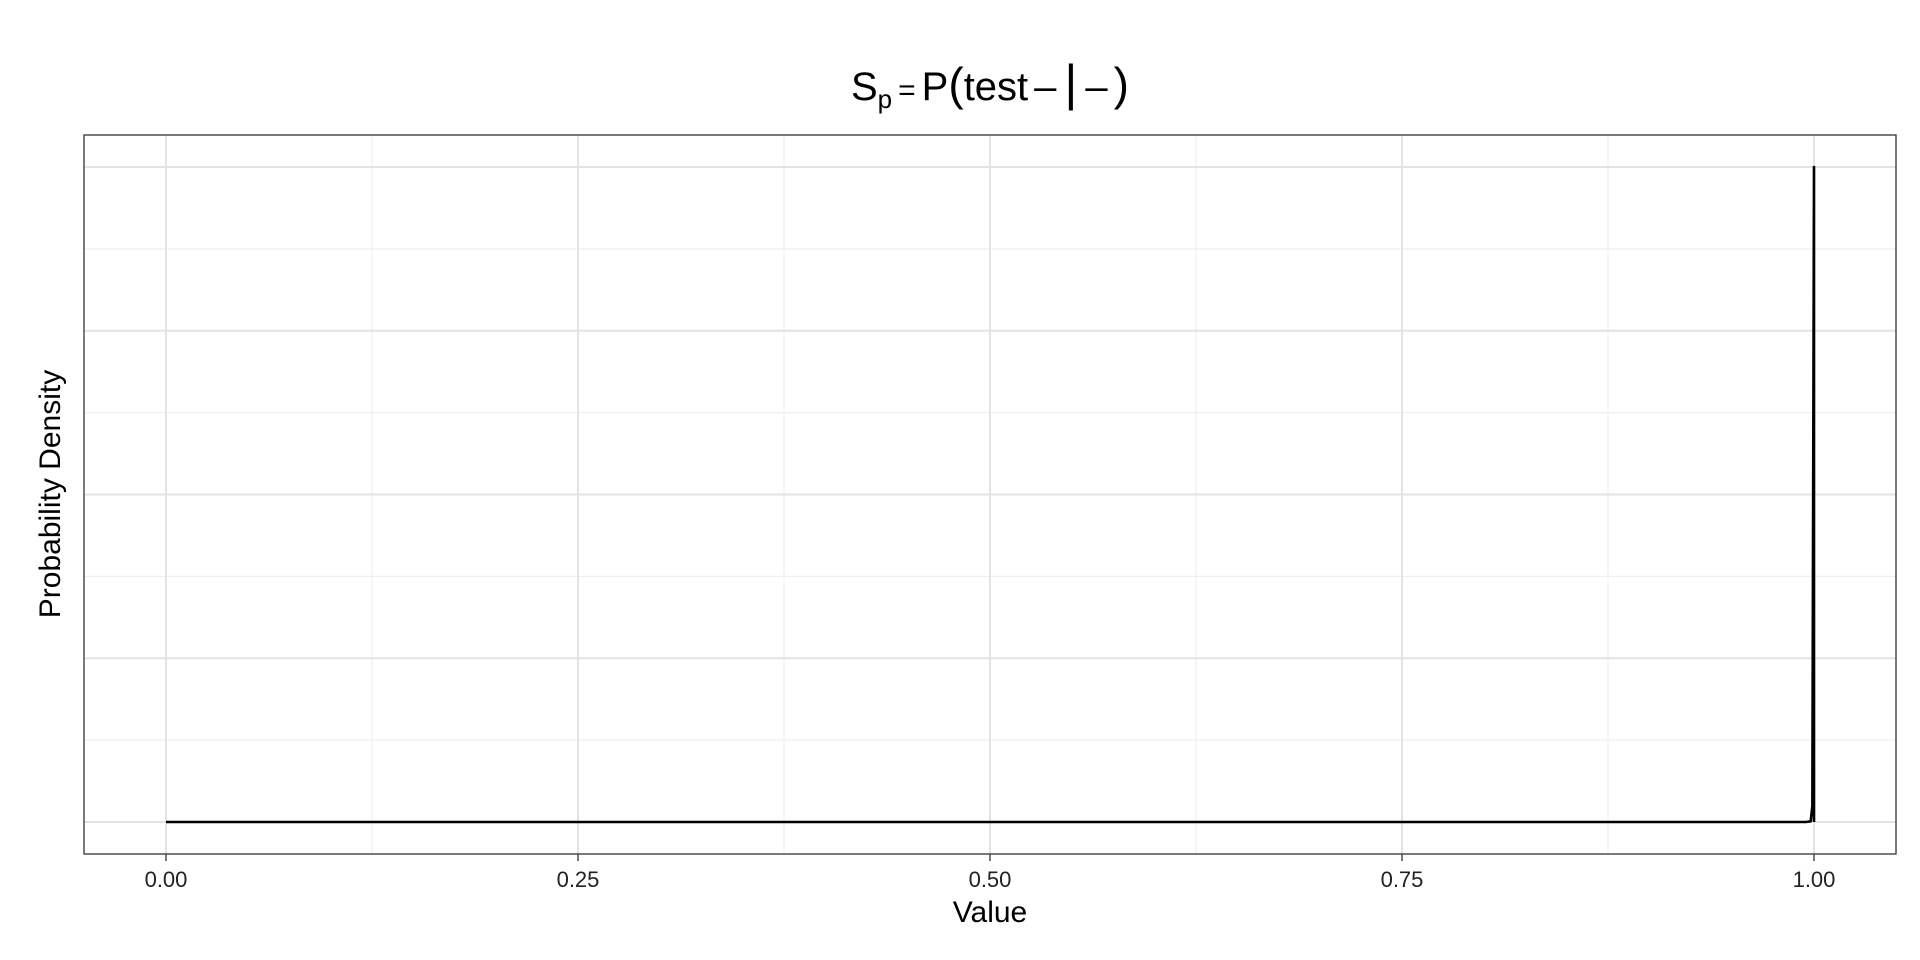 The width and height of the screenshot is (1920, 960). What do you see at coordinates (996, 87) in the screenshot?
I see `title-event: test` at bounding box center [996, 87].